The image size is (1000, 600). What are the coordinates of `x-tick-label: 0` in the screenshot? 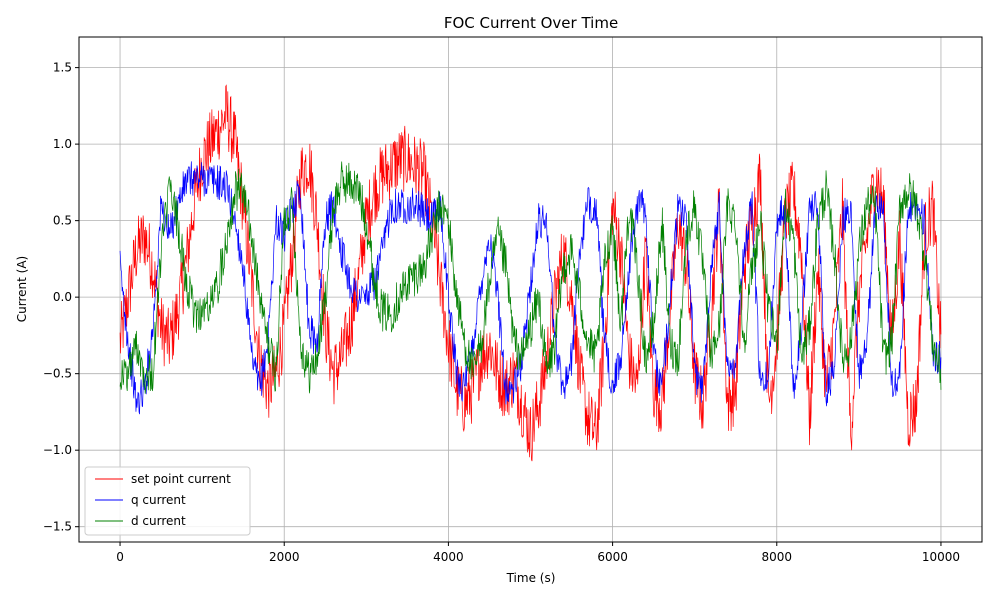 It's located at (120, 557).